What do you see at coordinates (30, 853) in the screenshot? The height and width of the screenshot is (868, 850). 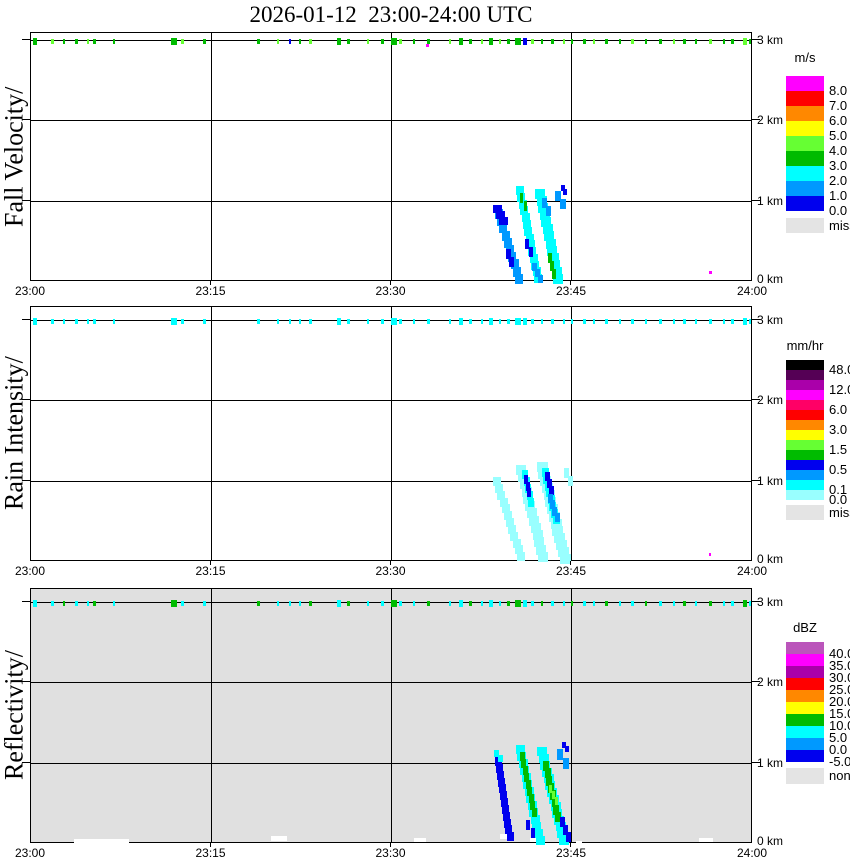 I see `time-label: 23:00` at bounding box center [30, 853].